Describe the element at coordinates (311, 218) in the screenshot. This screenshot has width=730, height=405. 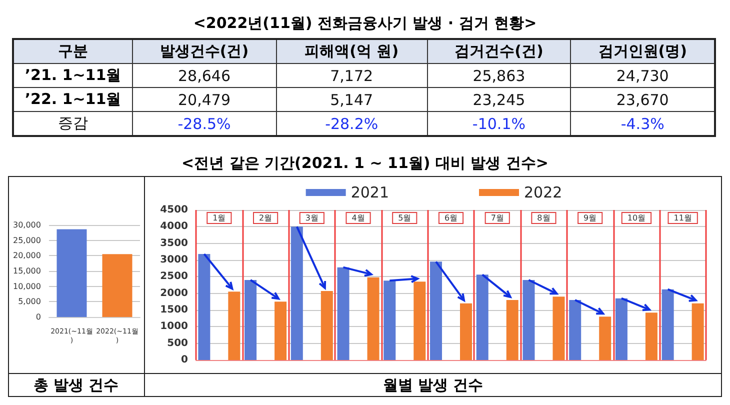
I see `x-tick-label: 3월` at that location.